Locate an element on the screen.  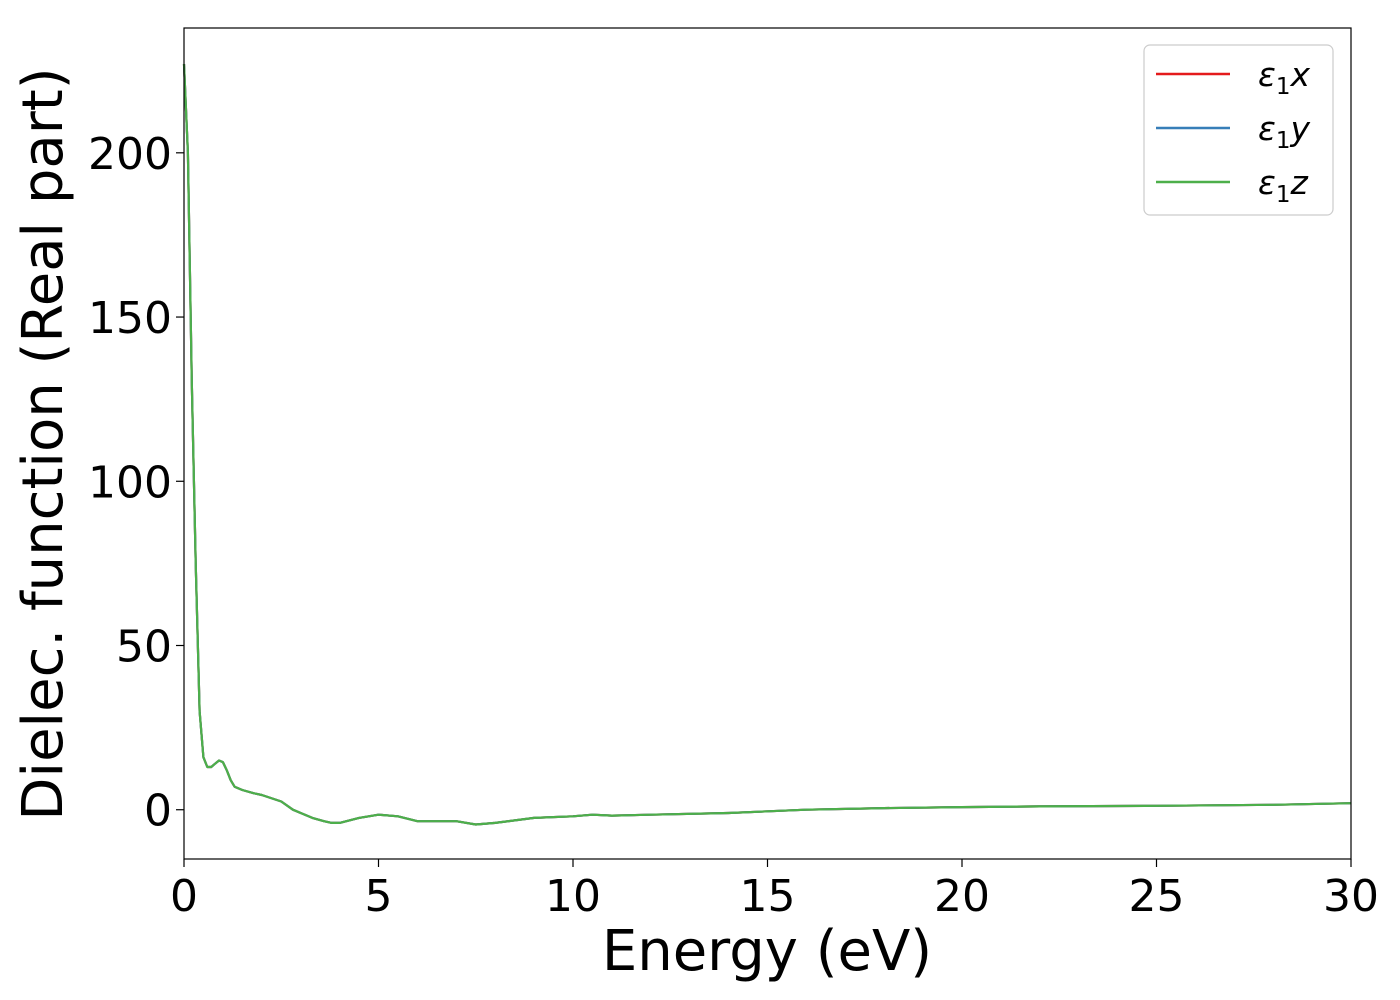
y-tick-label: 100 is located at coordinates (130, 482).